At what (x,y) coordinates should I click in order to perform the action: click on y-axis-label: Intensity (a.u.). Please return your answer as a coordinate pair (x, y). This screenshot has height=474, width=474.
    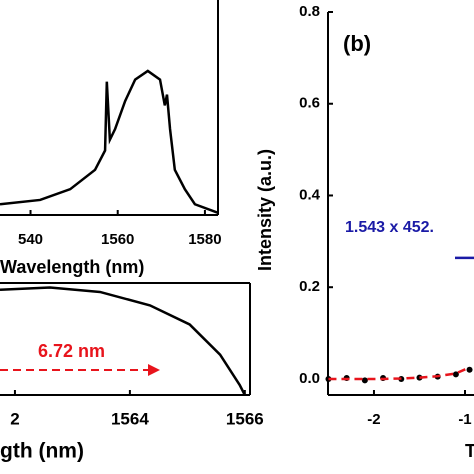
    Looking at the image, I should click on (265, 210).